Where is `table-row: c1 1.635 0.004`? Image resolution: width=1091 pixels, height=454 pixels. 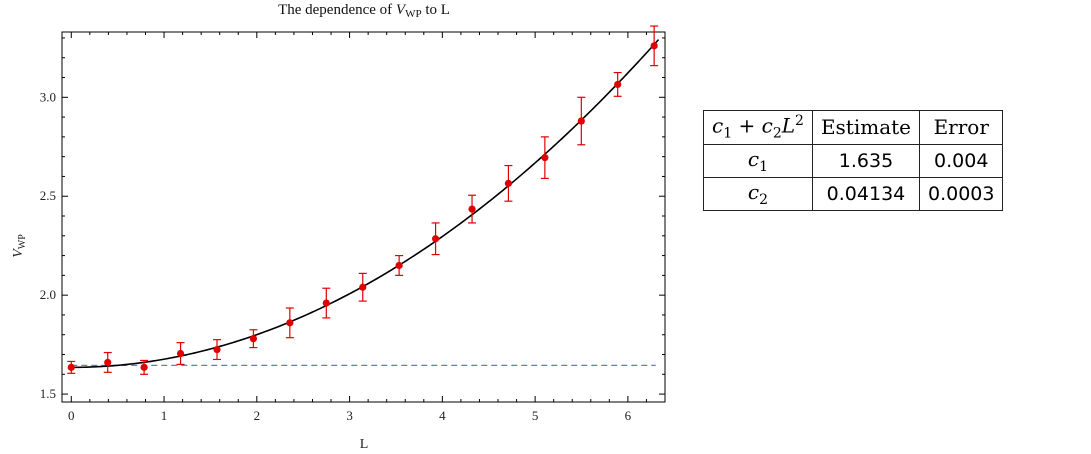 table-row: c1 1.635 0.004 is located at coordinates (853, 160).